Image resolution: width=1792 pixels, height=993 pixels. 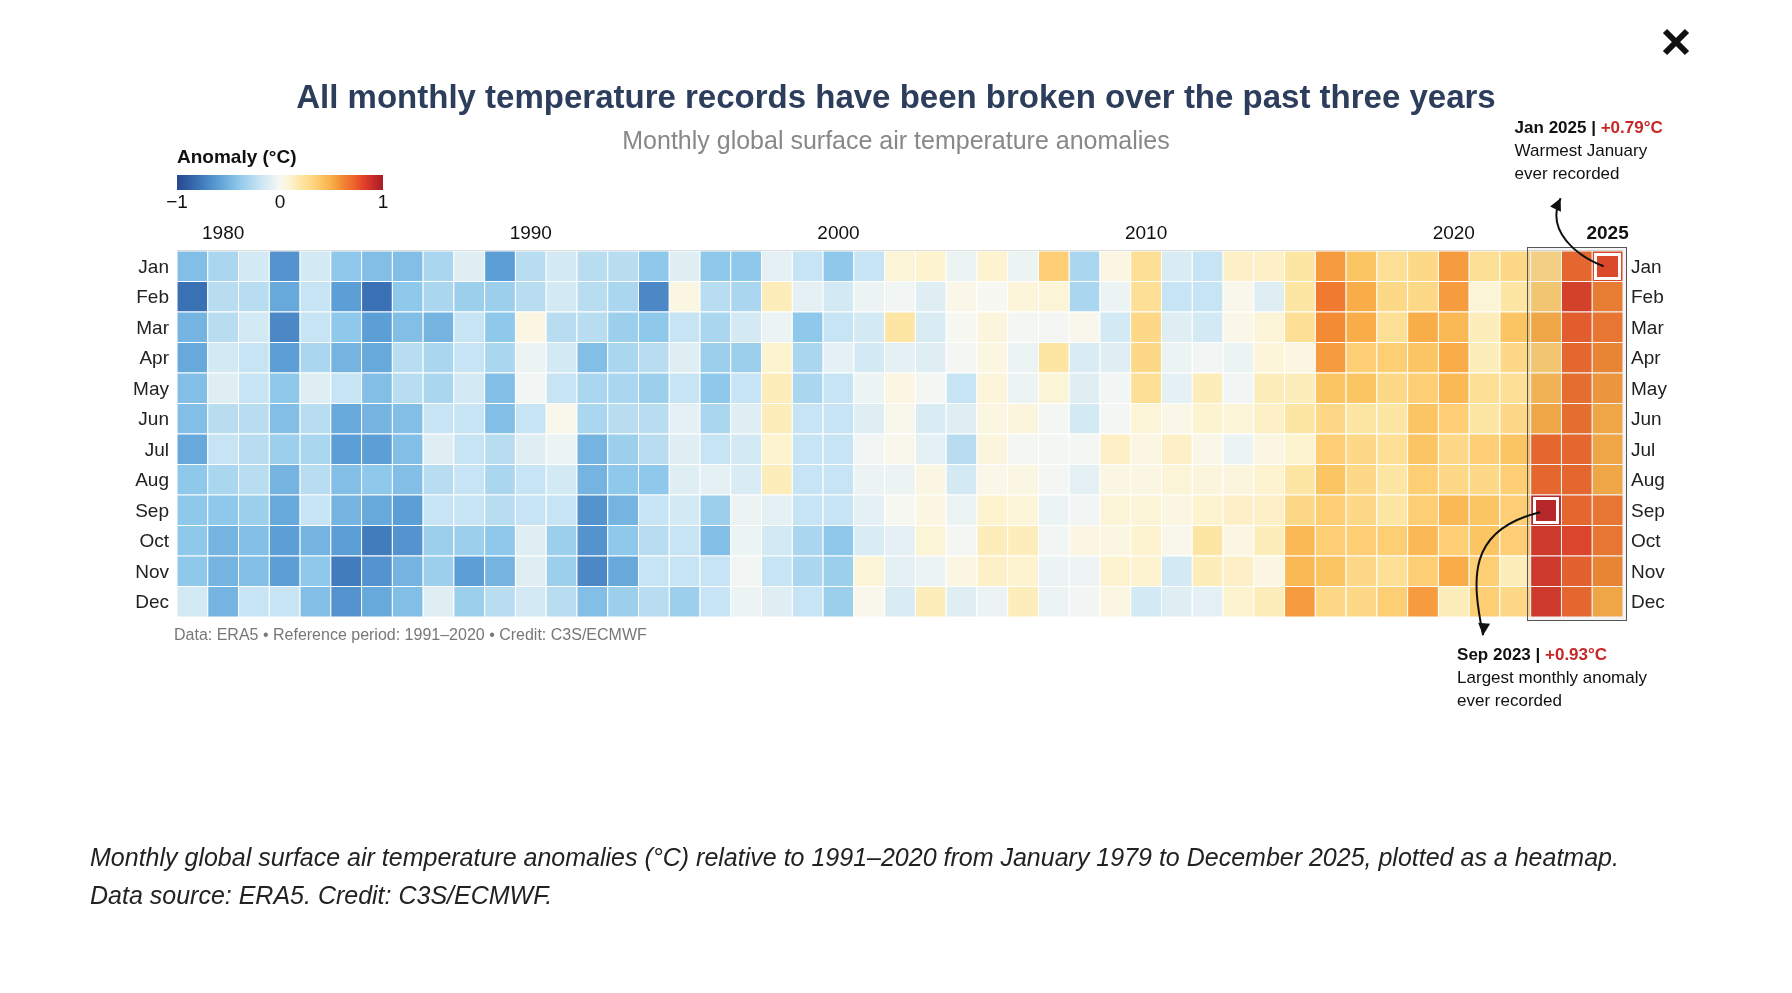 What do you see at coordinates (153, 327) in the screenshot?
I see `y2-tick-label: Mar` at bounding box center [153, 327].